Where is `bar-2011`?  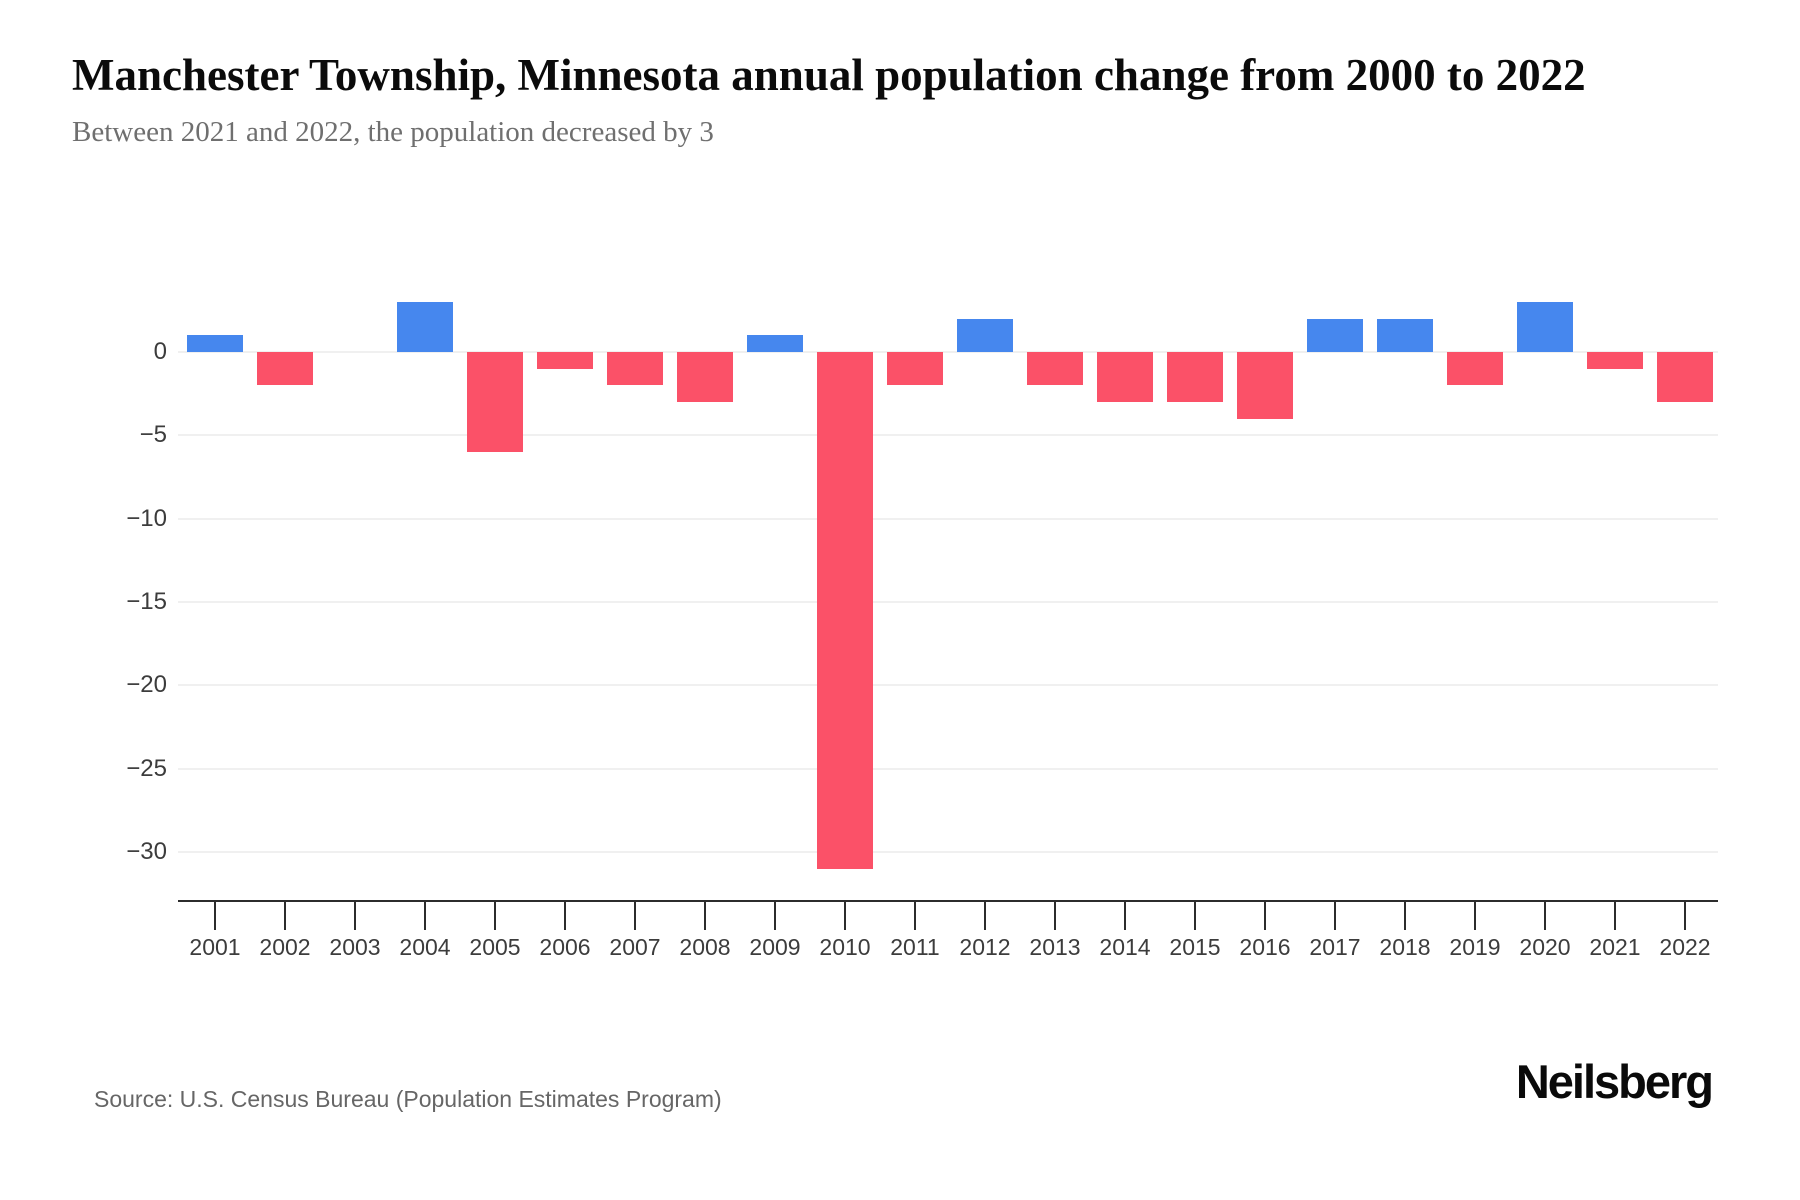 bar-2011 is located at coordinates (915, 369).